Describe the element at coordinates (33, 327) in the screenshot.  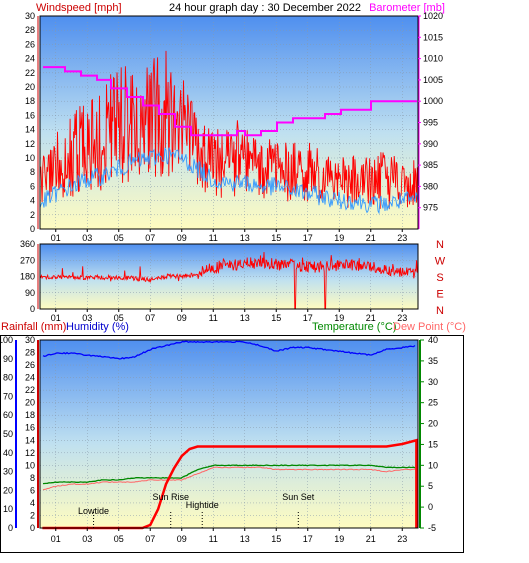
I see `rainfall-axis-title: Rainfall (mm)` at that location.